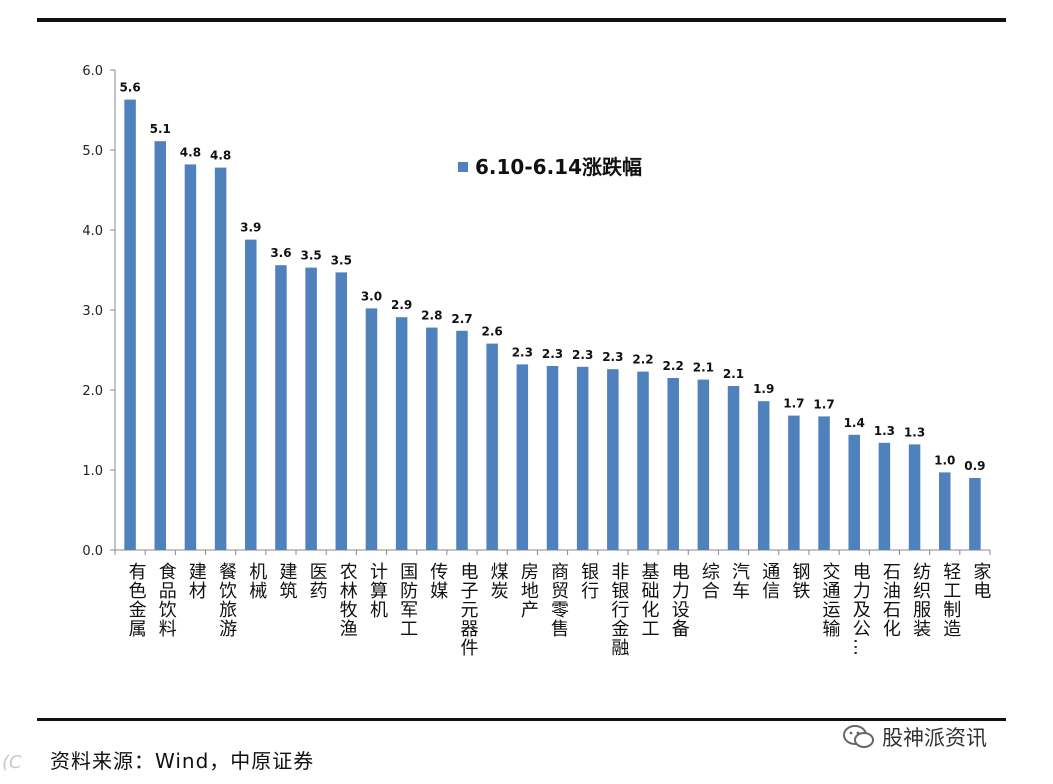  I want to click on x-tick-label: 农林牧渔, so click(347, 600).